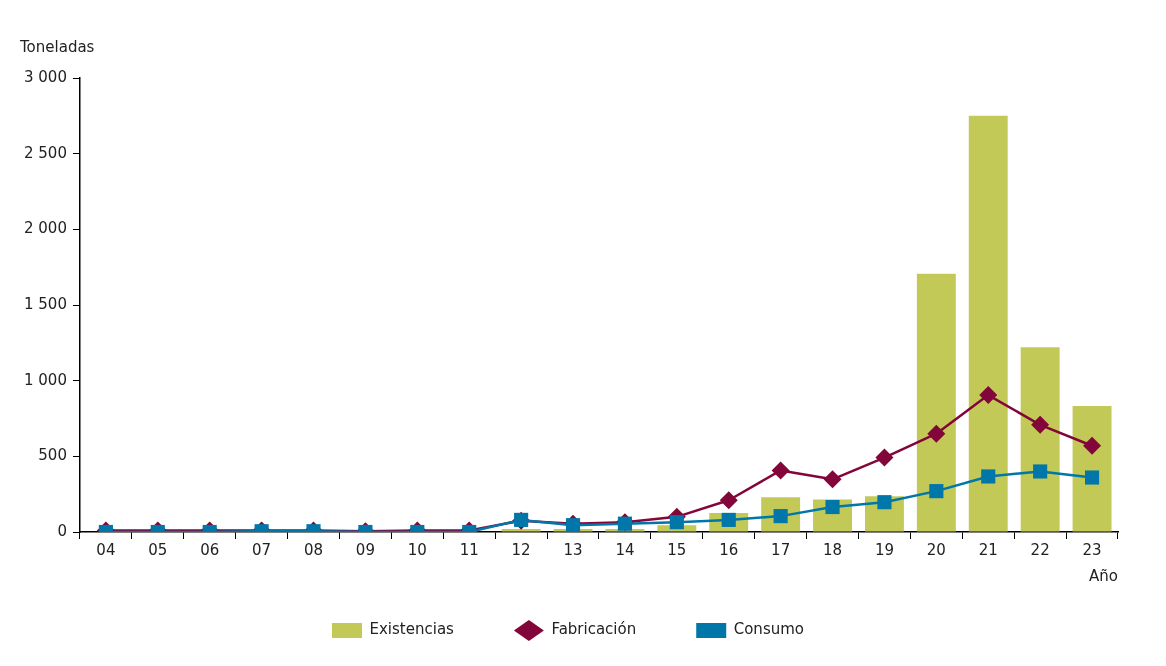 This screenshot has height=666, width=1166. What do you see at coordinates (521, 549) in the screenshot?
I see `x-tick-label: 12` at bounding box center [521, 549].